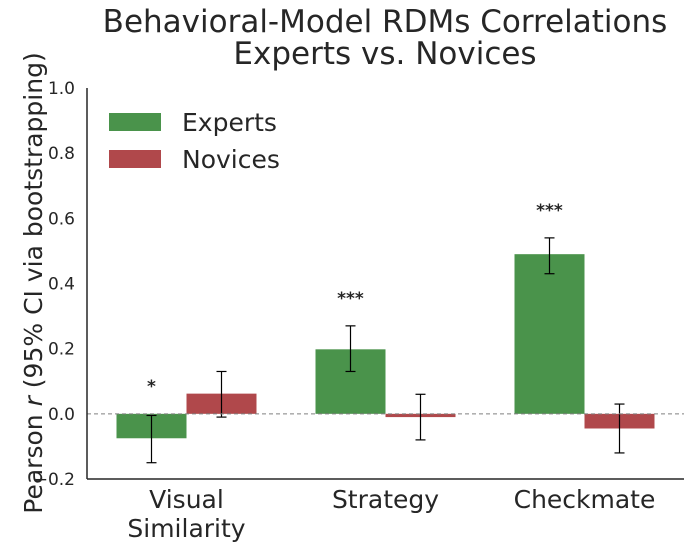  What do you see at coordinates (585, 499) in the screenshot?
I see `x-tick-label: Checkmate` at bounding box center [585, 499].